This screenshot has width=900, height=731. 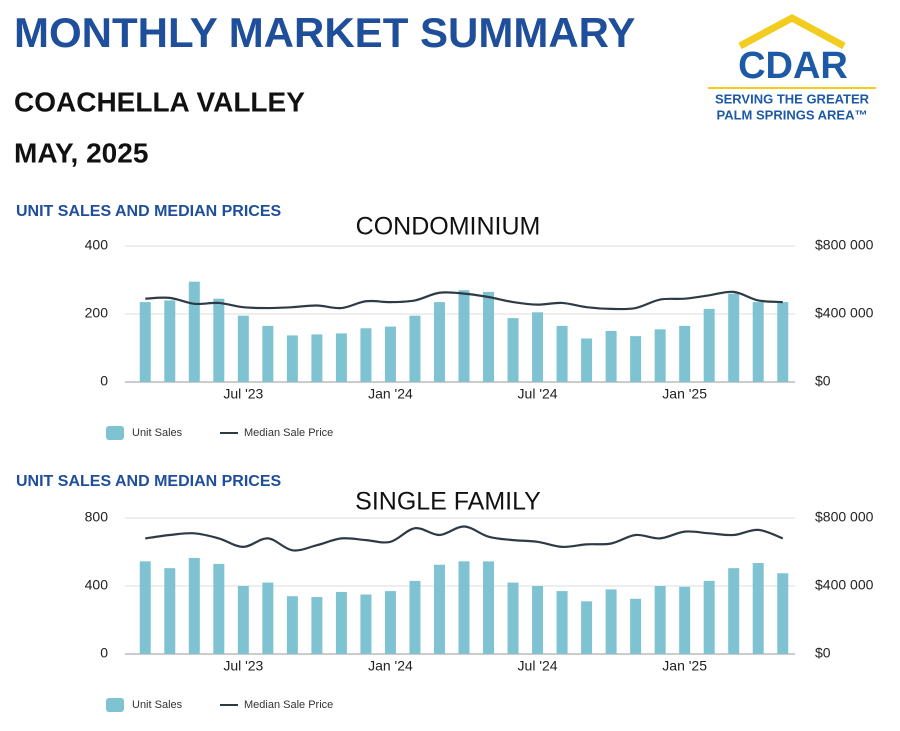 What do you see at coordinates (159, 101) in the screenshot?
I see `region: COACHELLA VALLEY` at bounding box center [159, 101].